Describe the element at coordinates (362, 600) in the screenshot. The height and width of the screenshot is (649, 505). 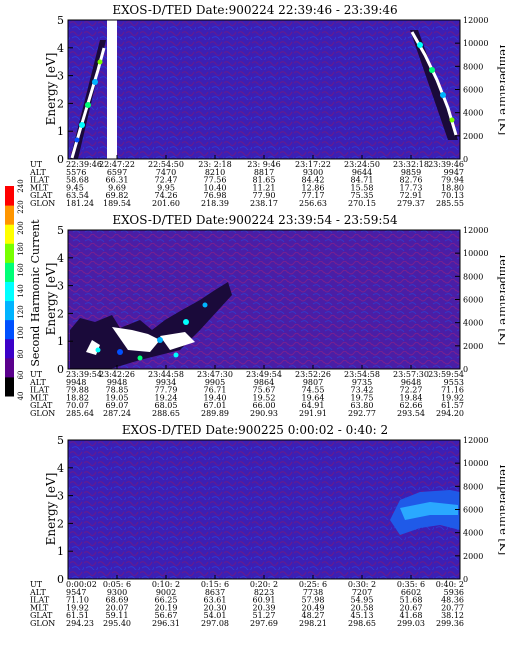
I see `orbit-cell: 54.95` at that location.